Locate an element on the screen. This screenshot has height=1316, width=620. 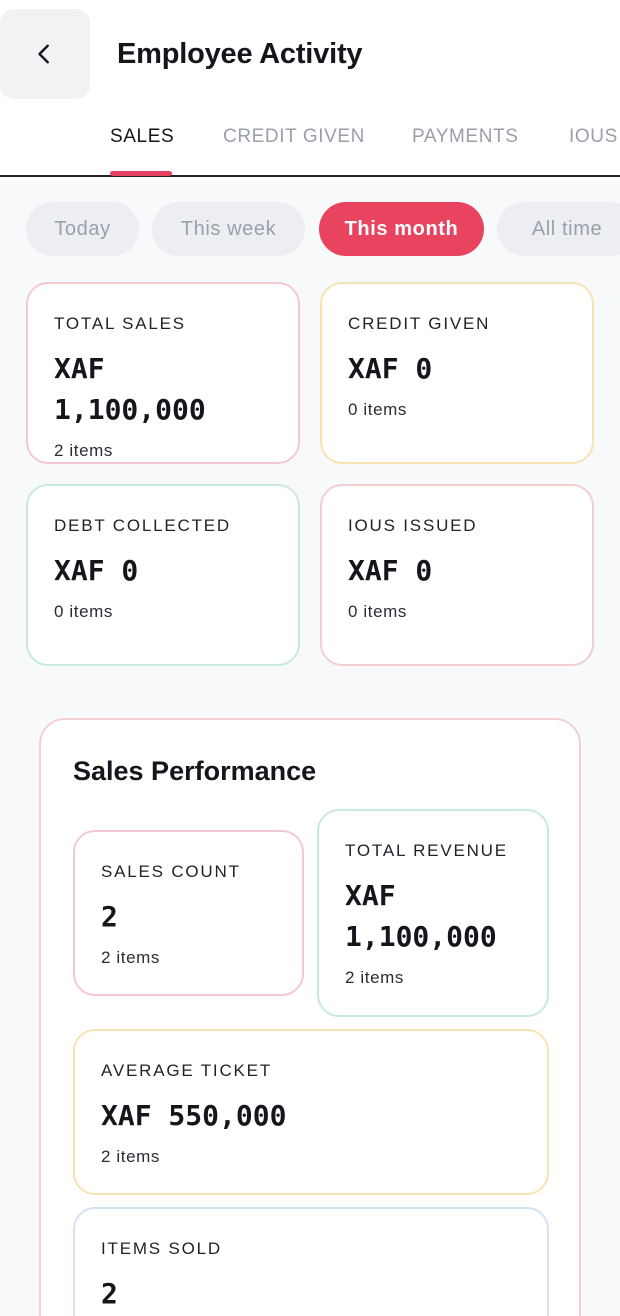
page-title: Employee Activity is located at coordinates (240, 54).